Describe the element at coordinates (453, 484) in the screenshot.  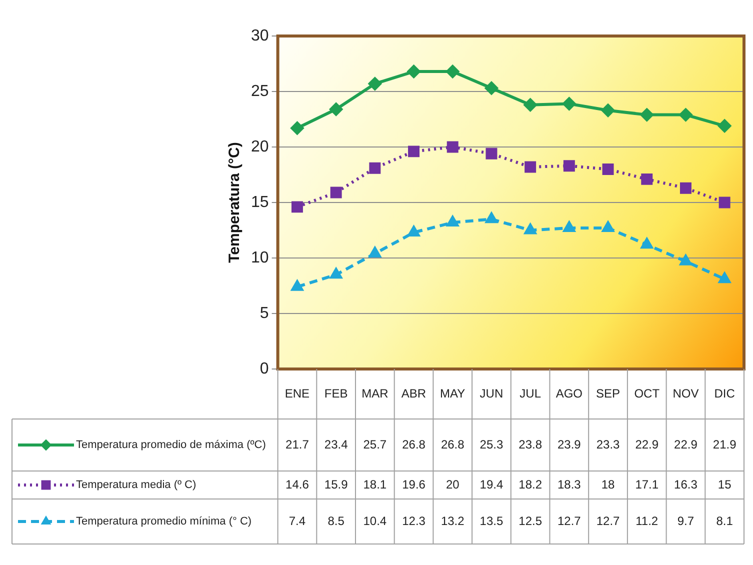
I see `data-label: 20` at that location.